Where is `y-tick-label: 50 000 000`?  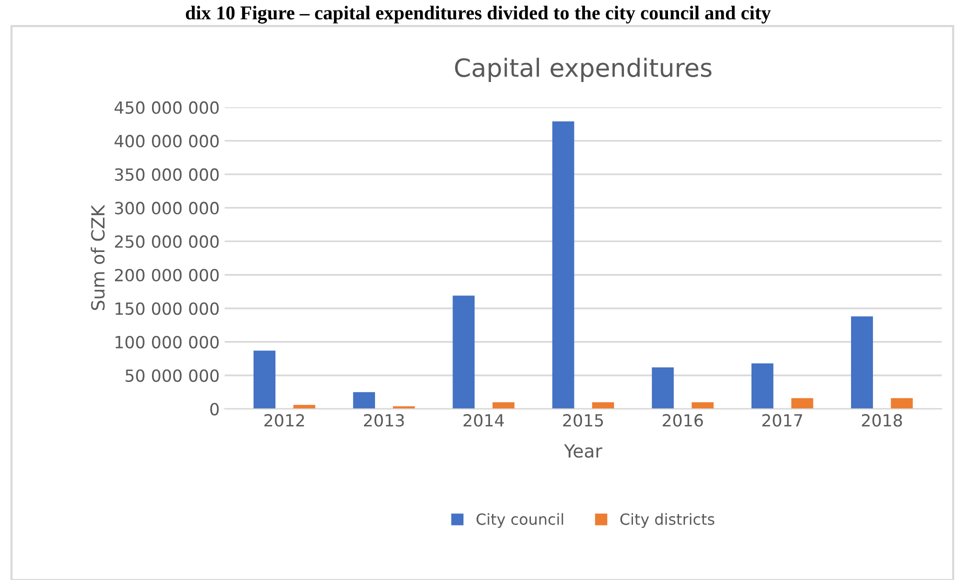 y-tick-label: 50 000 000 is located at coordinates (172, 375).